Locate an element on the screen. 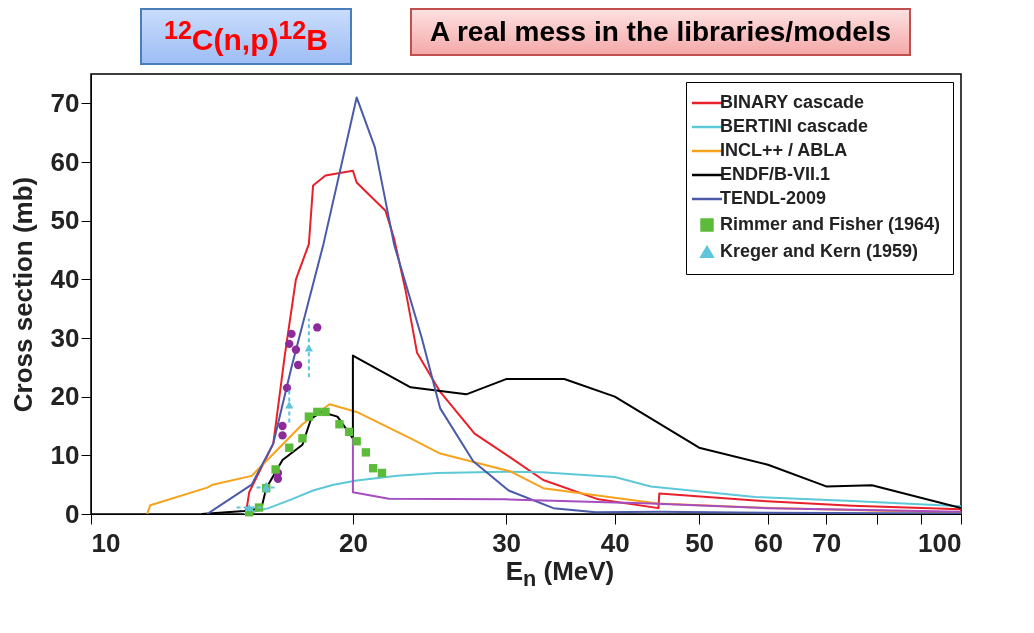  x-tick-label: 50 is located at coordinates (700, 542).